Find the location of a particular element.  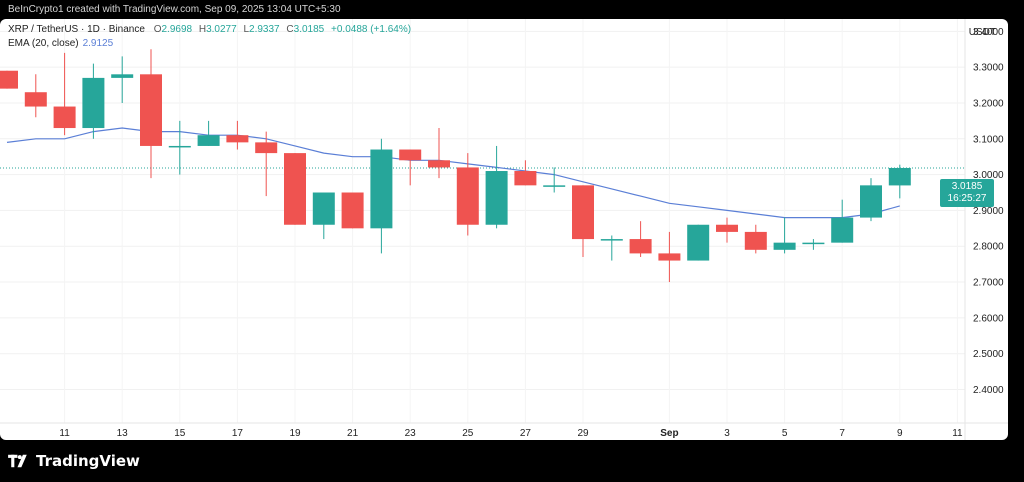

open-label: O is located at coordinates (157, 29).